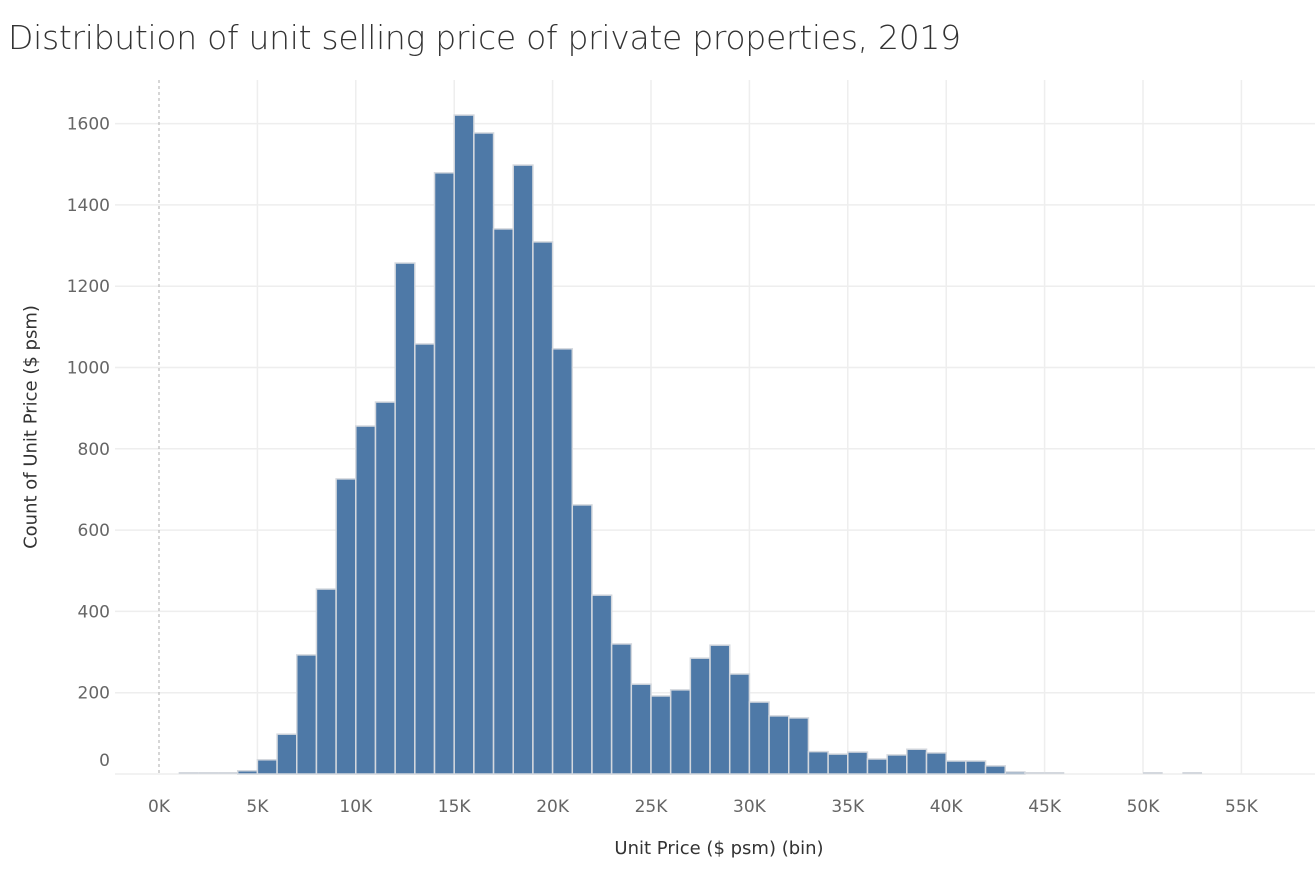  Describe the element at coordinates (88, 206) in the screenshot. I see `y-tick-label: 1400` at that location.